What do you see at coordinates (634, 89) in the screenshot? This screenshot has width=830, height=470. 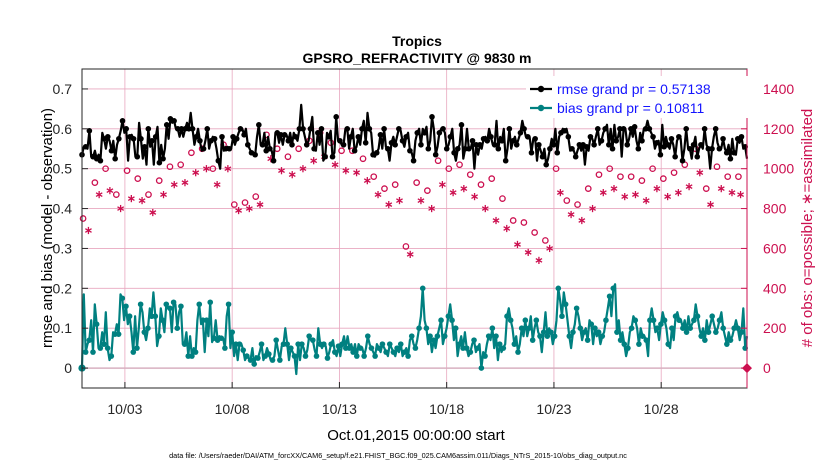 I see `legend-rmse-label: rmse grand pr = 0.57138` at bounding box center [634, 89].